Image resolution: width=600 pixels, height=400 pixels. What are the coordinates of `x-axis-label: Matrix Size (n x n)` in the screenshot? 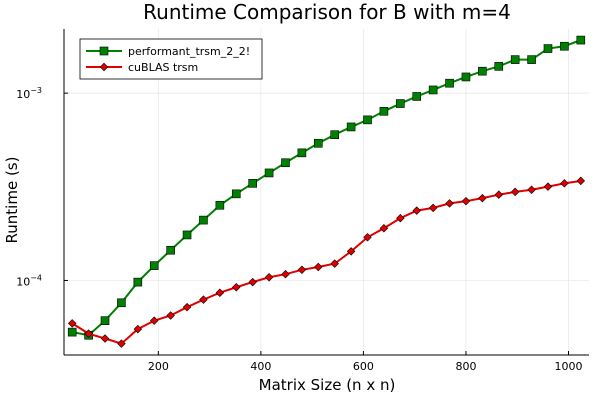 It's located at (327, 385).